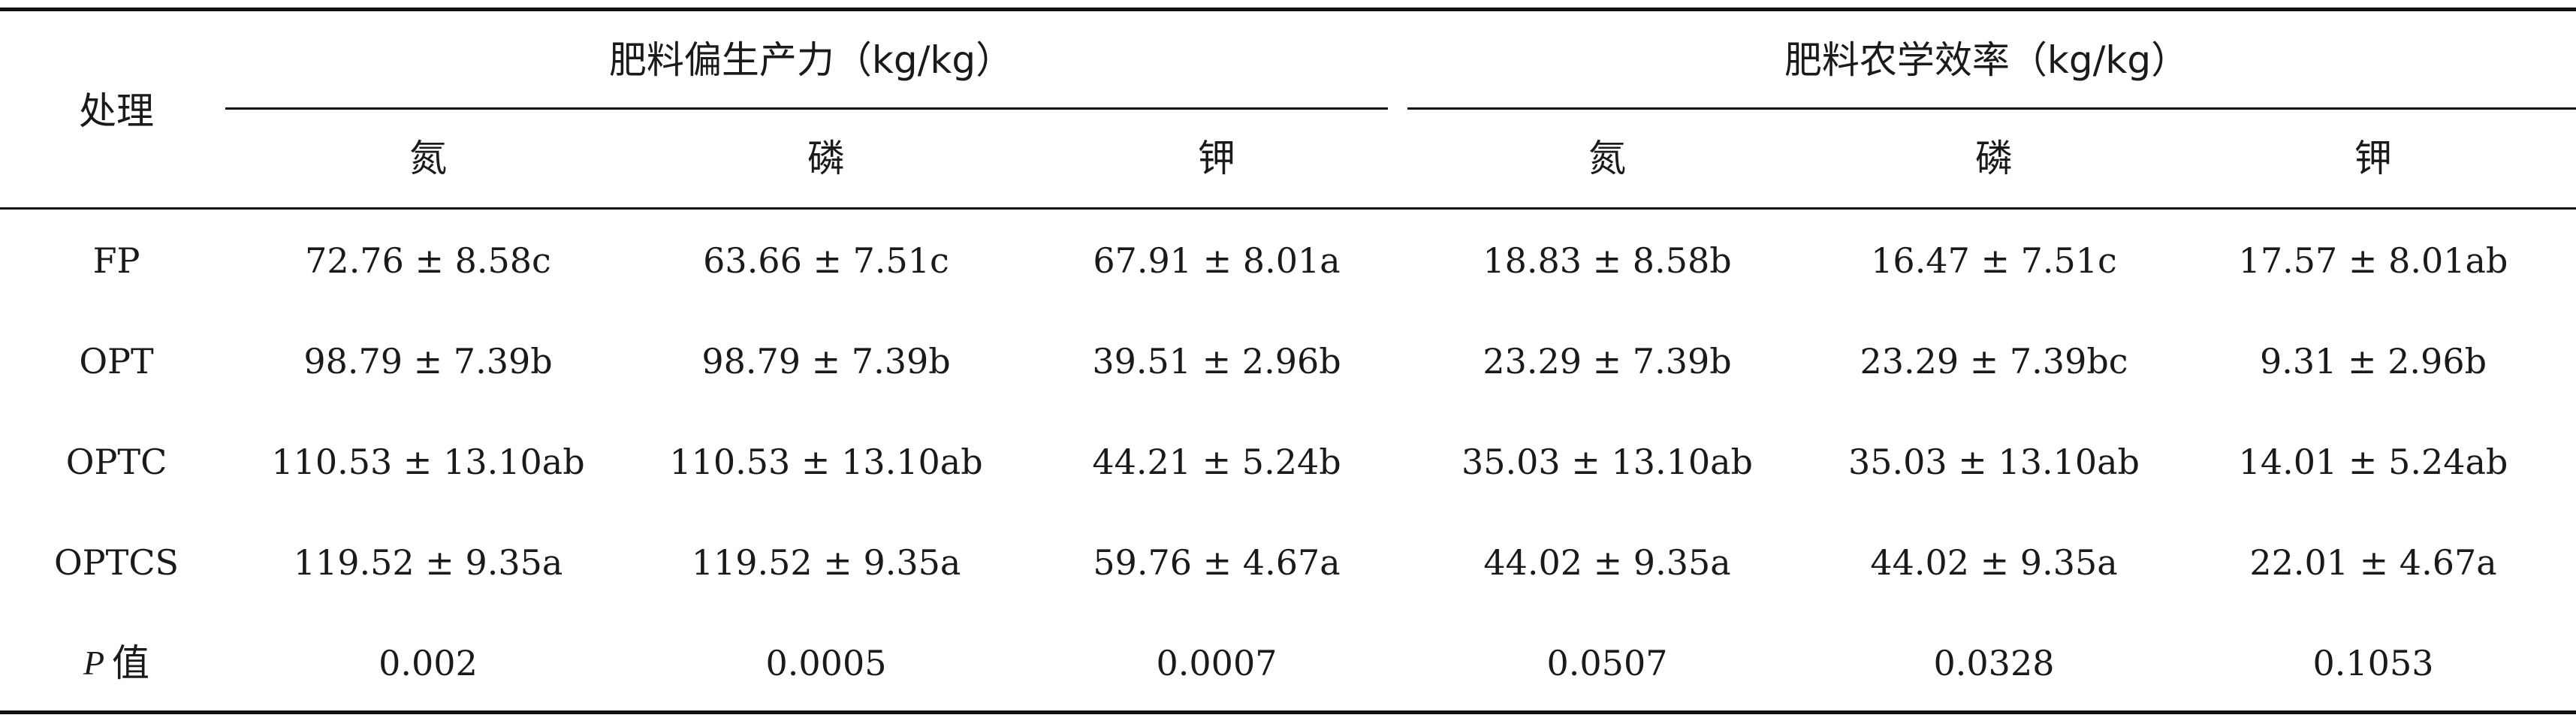  Describe the element at coordinates (826, 663) in the screenshot. I see `p-value-cell: 0.0005` at that location.